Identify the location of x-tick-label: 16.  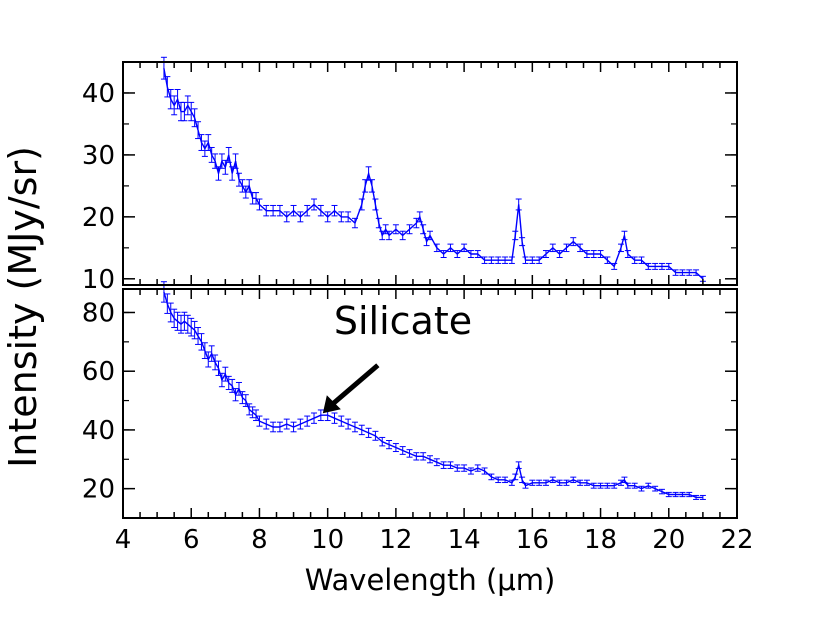
(532, 540).